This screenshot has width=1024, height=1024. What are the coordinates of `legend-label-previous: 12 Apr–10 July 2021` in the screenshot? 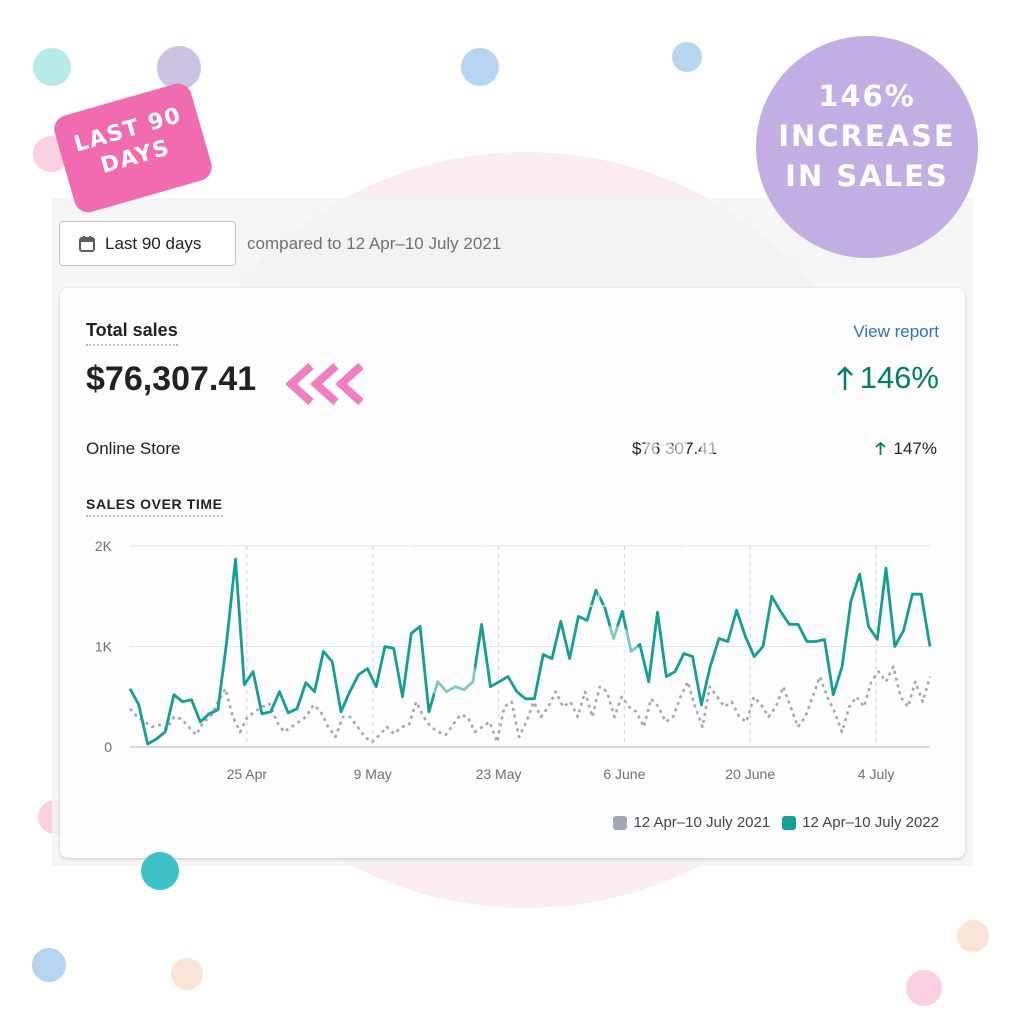 It's located at (702, 822).